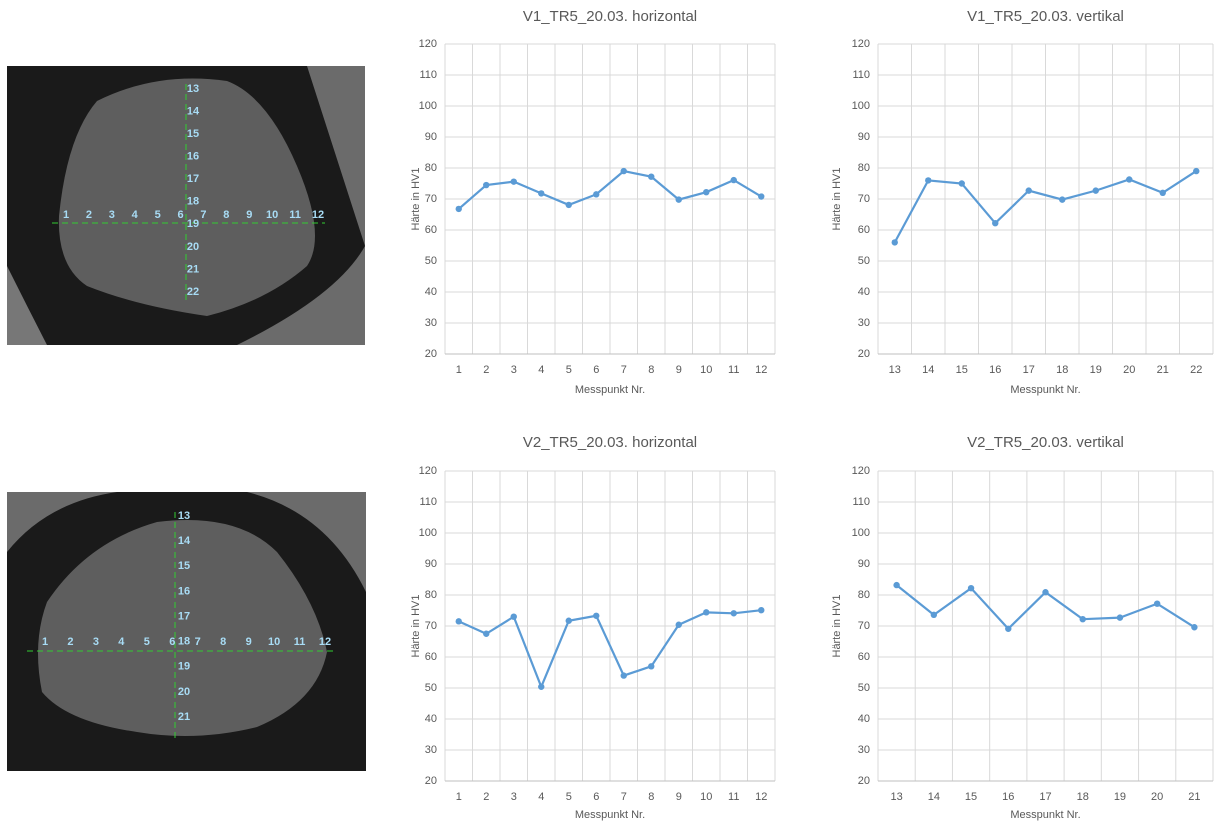 The height and width of the screenshot is (825, 1218). Describe the element at coordinates (431, 595) in the screenshot. I see `y-tick-label: 80` at that location.